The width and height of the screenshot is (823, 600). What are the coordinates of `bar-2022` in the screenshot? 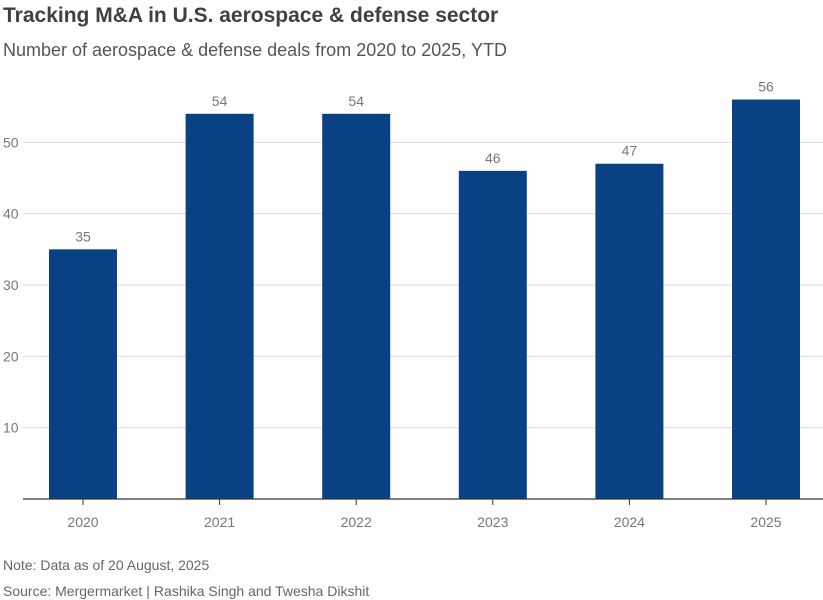 It's located at (356, 306).